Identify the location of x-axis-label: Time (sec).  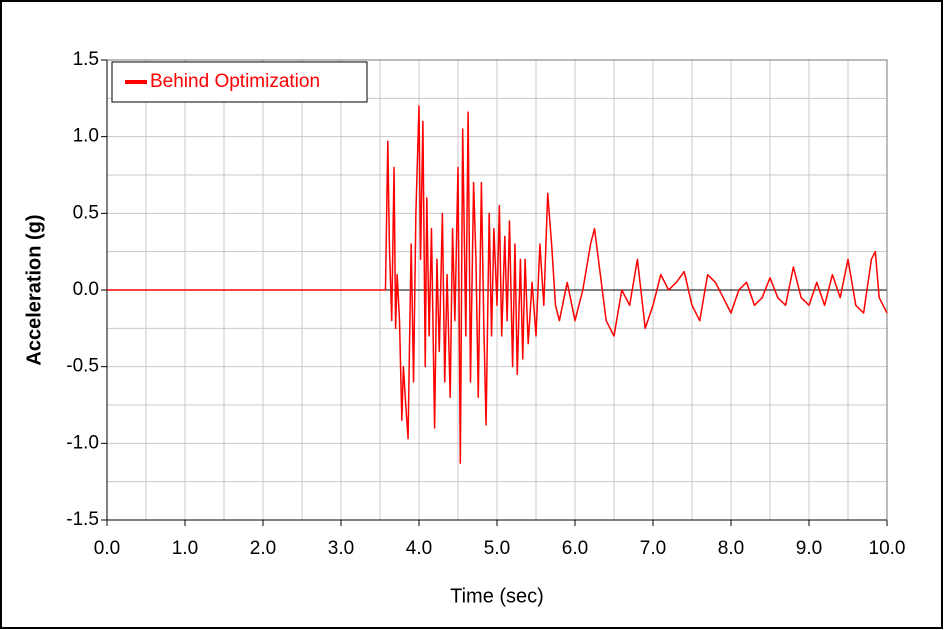
(497, 596).